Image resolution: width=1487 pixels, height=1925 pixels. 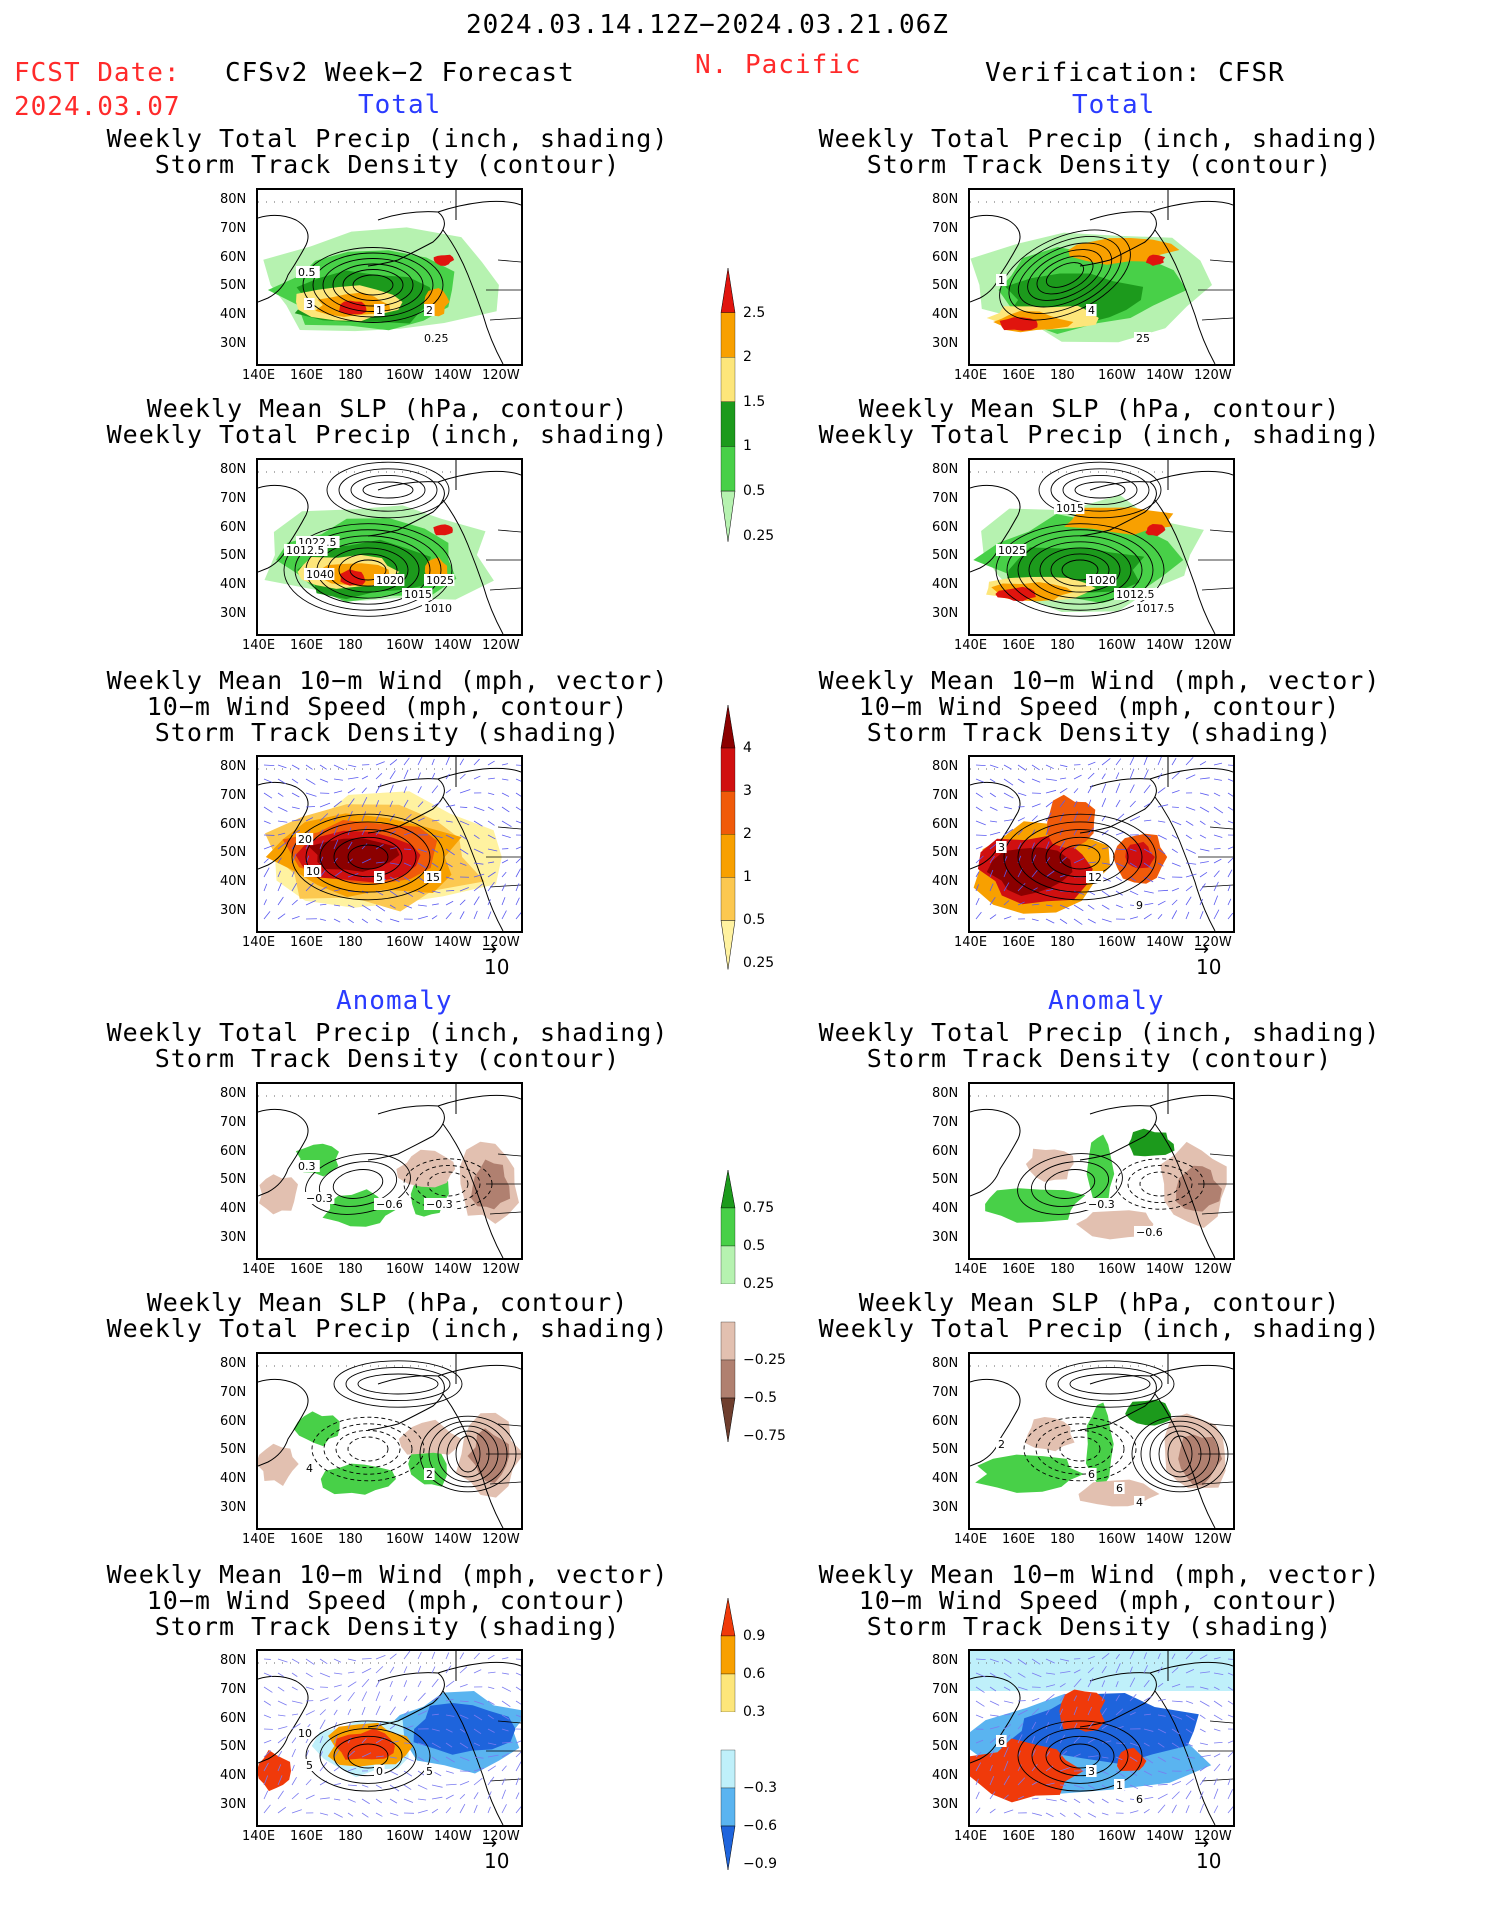 I want to click on panel-title-line: Storm Track Density (shading), so click(x=1099, y=732).